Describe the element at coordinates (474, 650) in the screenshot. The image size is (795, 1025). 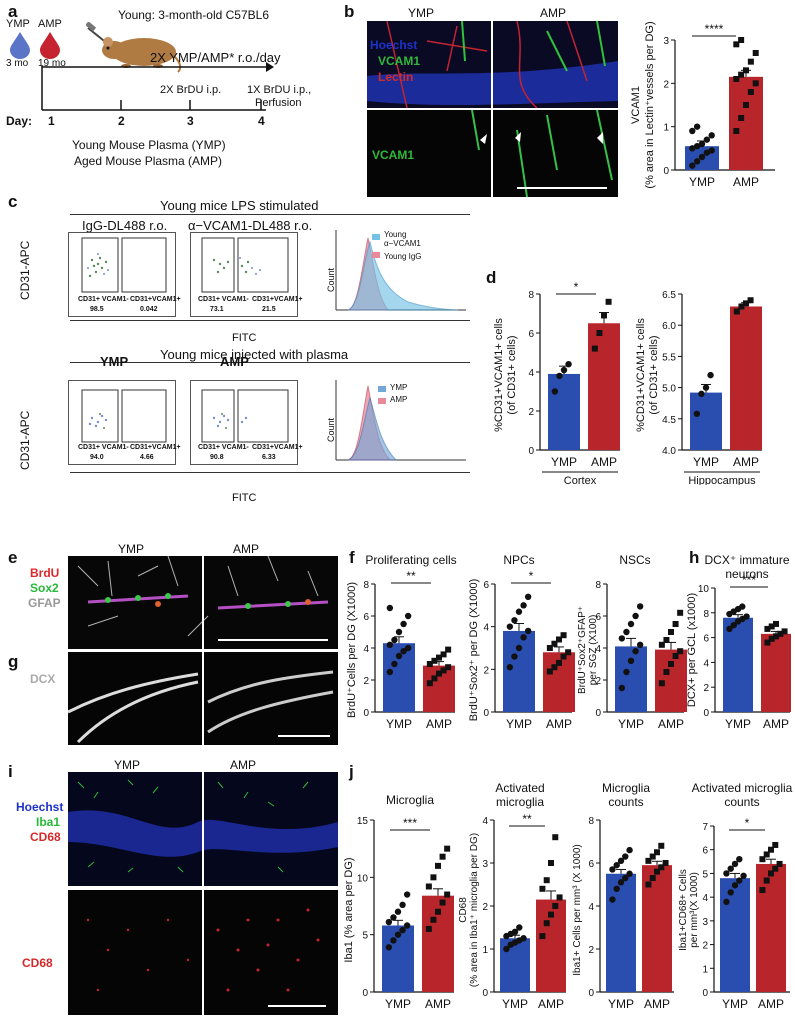
I see `axis-label: BrdU⁺Sox2⁺ per DG (X1000)` at that location.